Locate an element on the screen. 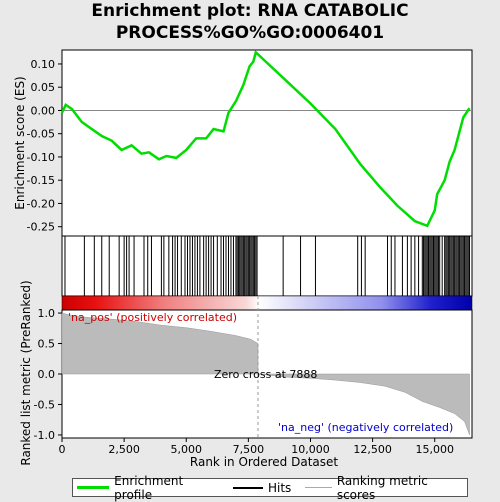 The image size is (500, 502). es-y-tick-label: 0.05 is located at coordinates (43, 87).